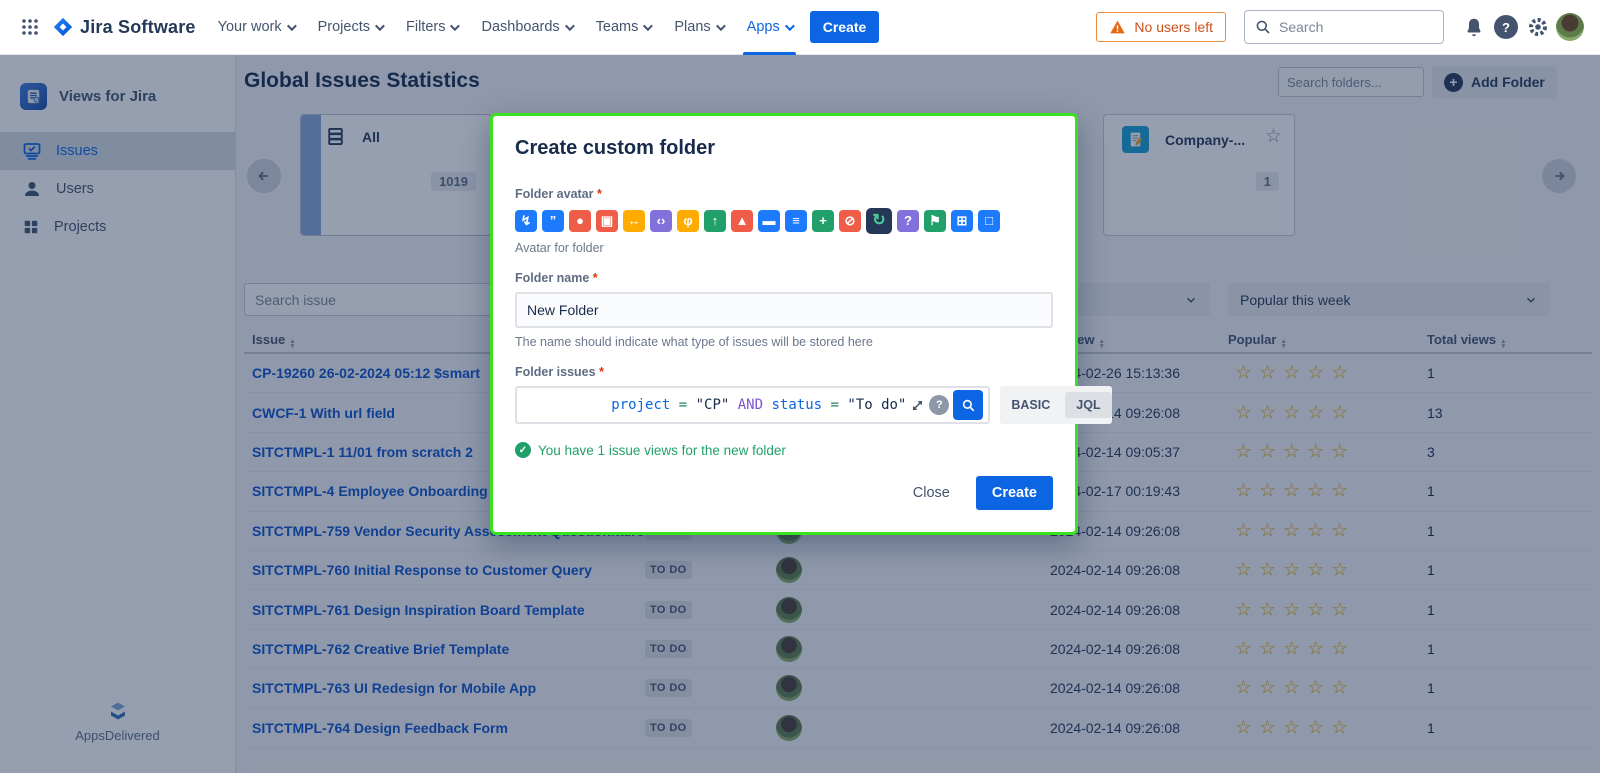 This screenshot has height=773, width=1600. What do you see at coordinates (1115, 451) in the screenshot?
I see `last-view-date: 2024-02-14 09:05:37` at bounding box center [1115, 451].